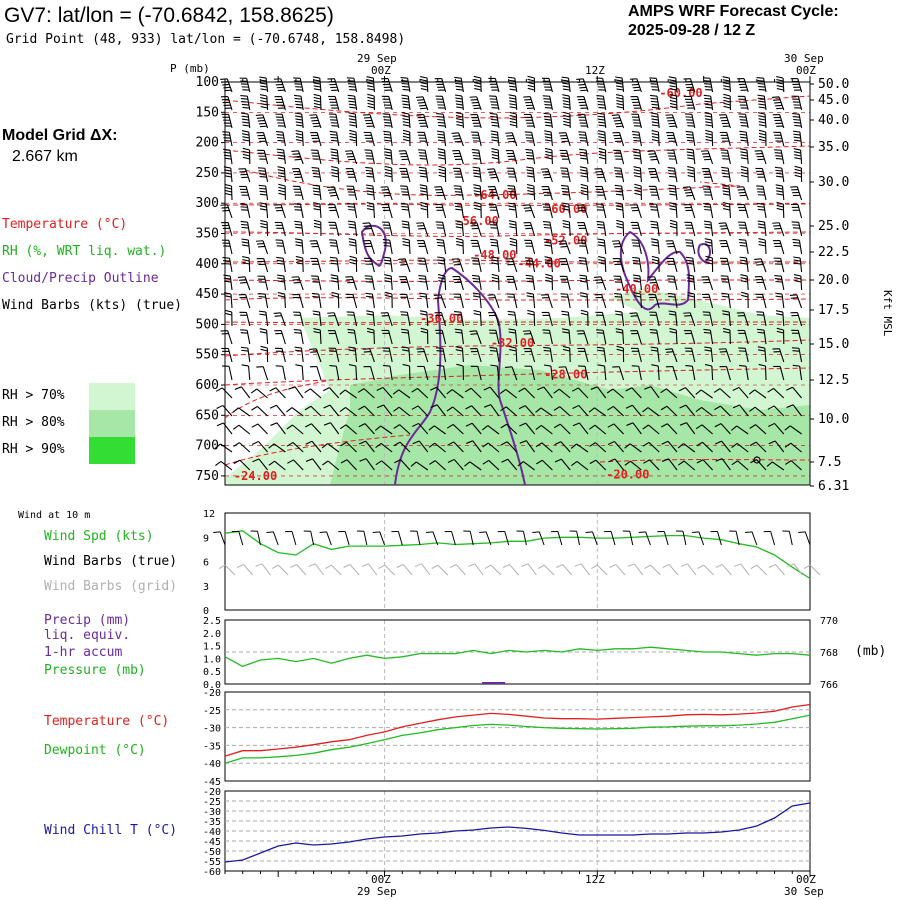 Image resolution: width=900 pixels, height=900 pixels. I want to click on forecast-cycle-label: AMPS WRF Forecast Cycle:, so click(733, 11).